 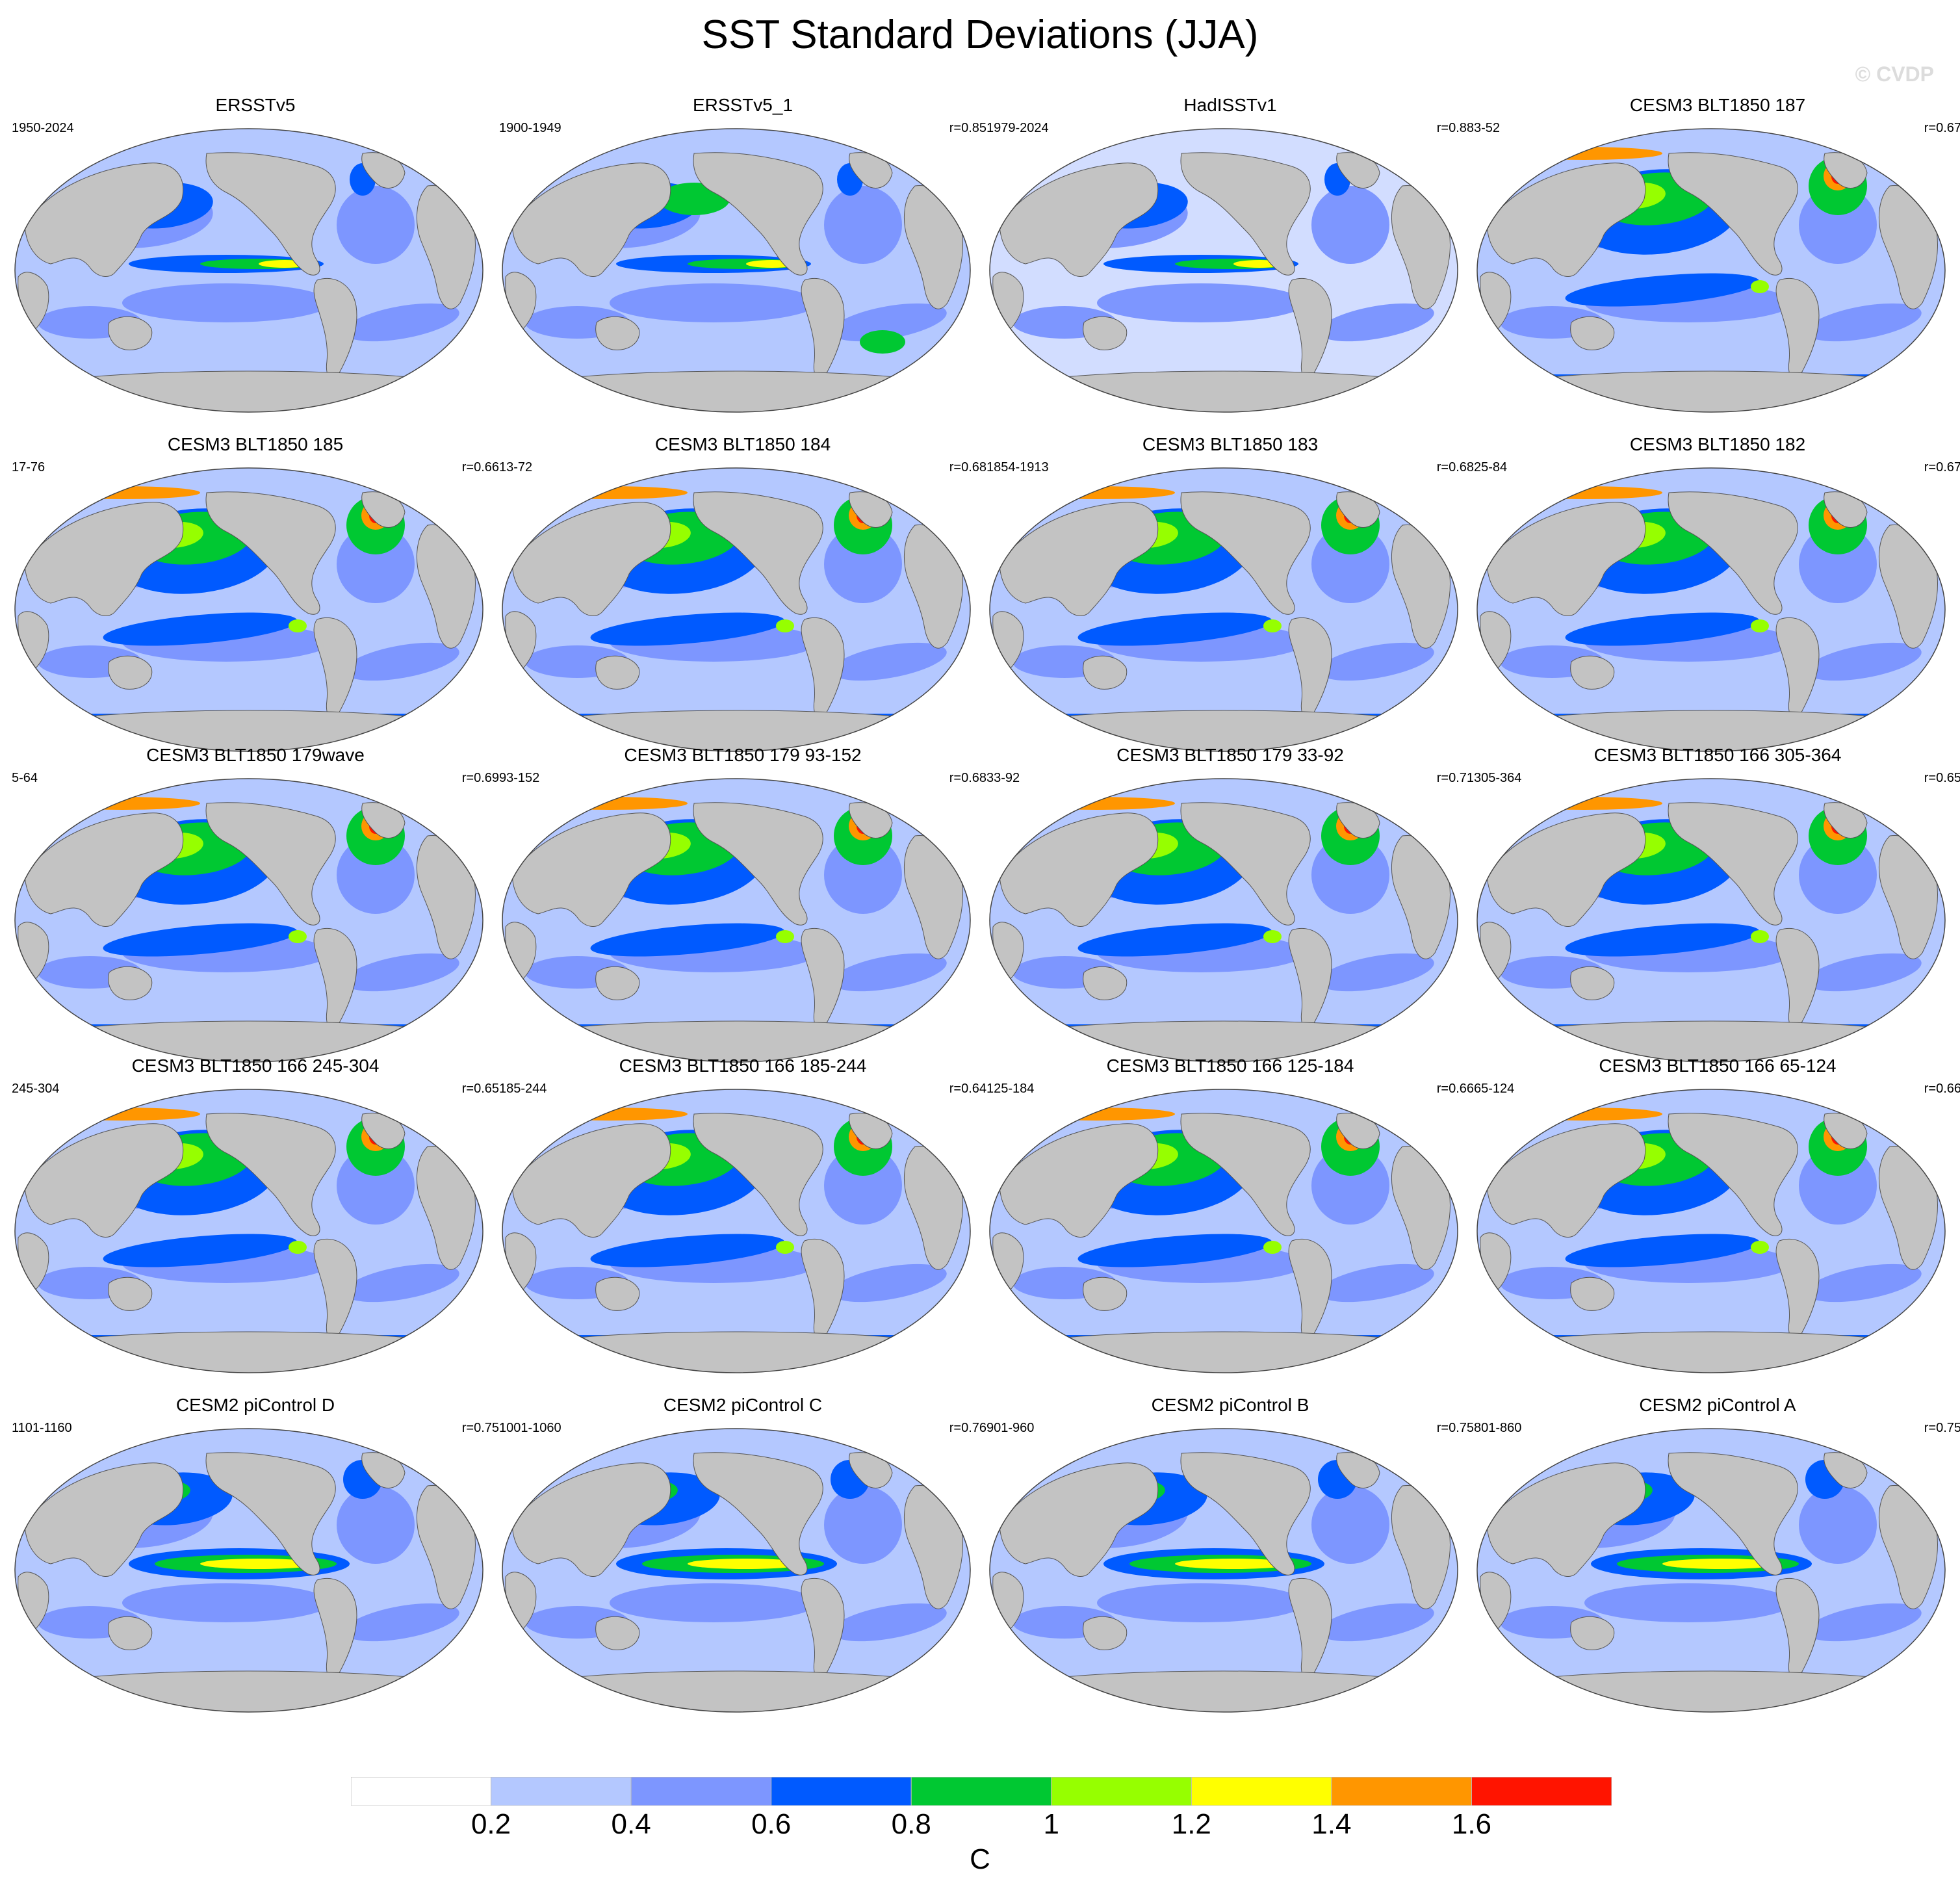 I want to click on panel-title: CESM3 BLT1850 166 65-124, so click(x=1718, y=1066).